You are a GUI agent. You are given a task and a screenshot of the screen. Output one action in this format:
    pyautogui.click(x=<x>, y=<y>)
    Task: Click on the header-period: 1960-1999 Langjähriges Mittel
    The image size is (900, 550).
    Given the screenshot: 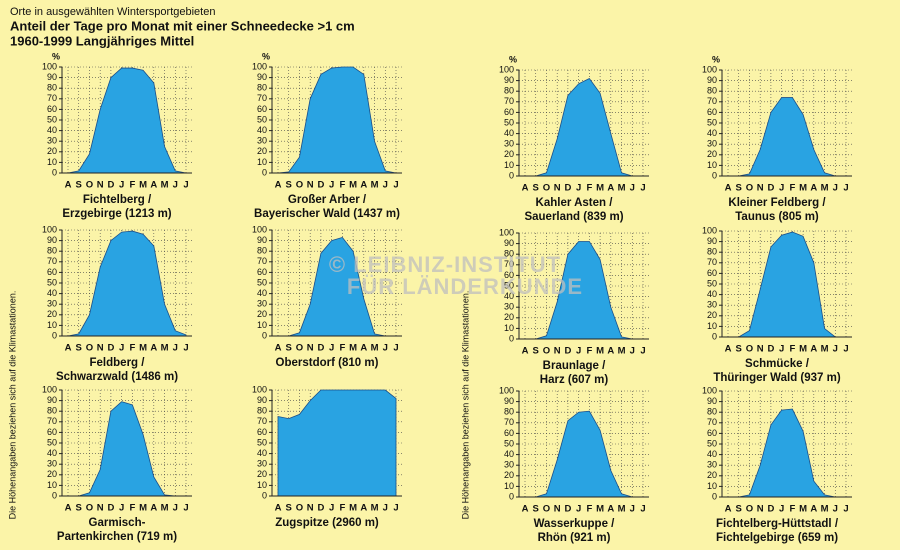 What is the action you would take?
    pyautogui.click(x=102, y=40)
    